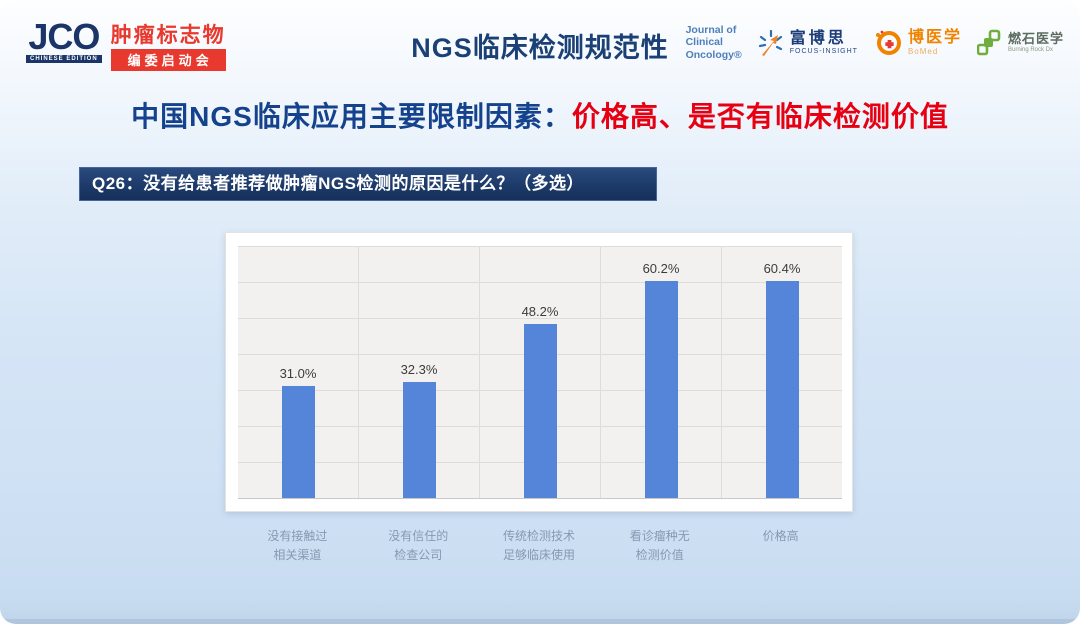  I want to click on burning-rock-logo: 燃石医学 Burning Rock Dx, so click(1020, 43).